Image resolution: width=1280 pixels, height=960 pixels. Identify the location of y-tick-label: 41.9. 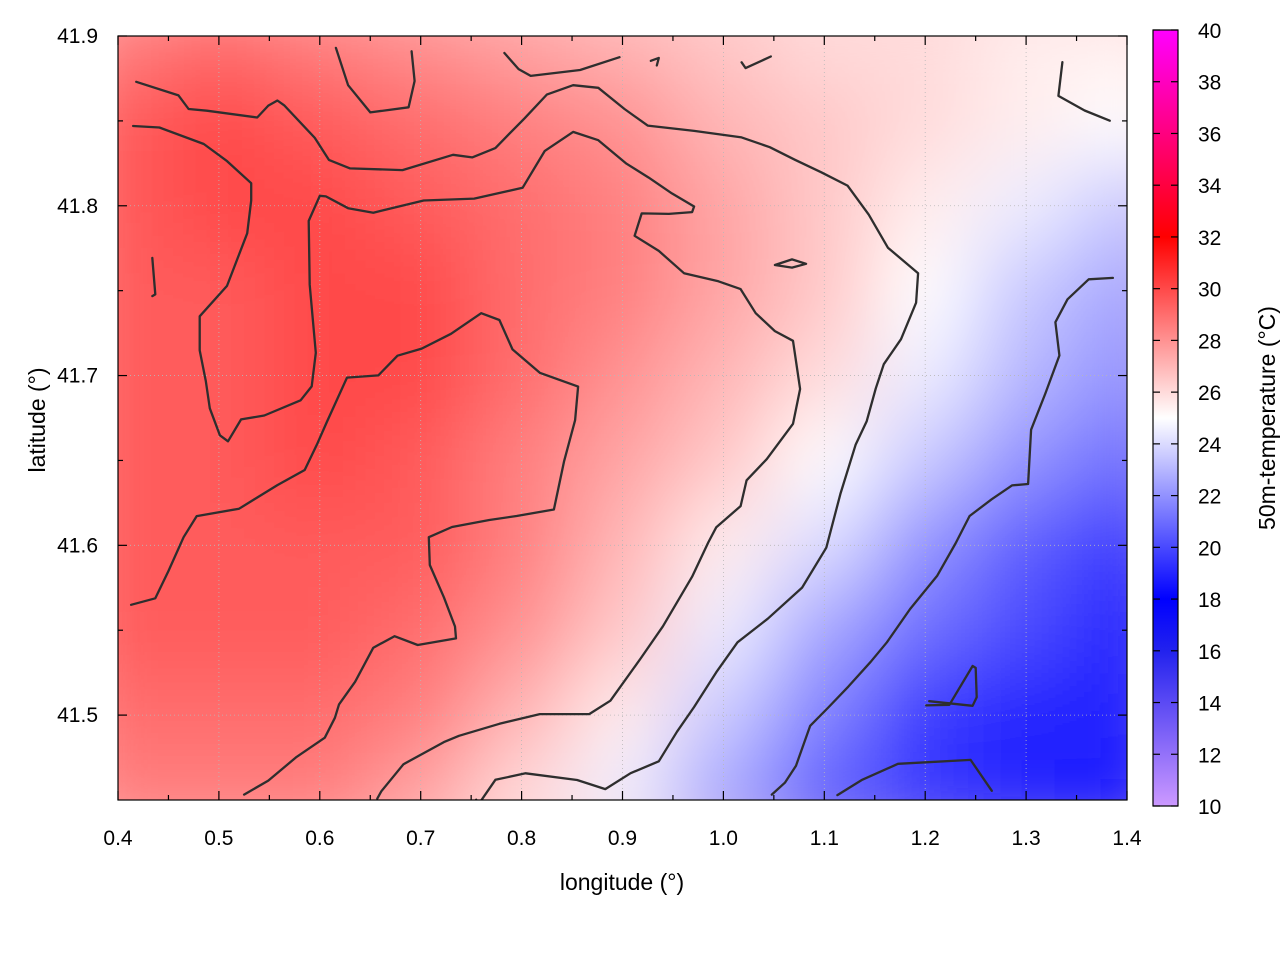
(77, 36).